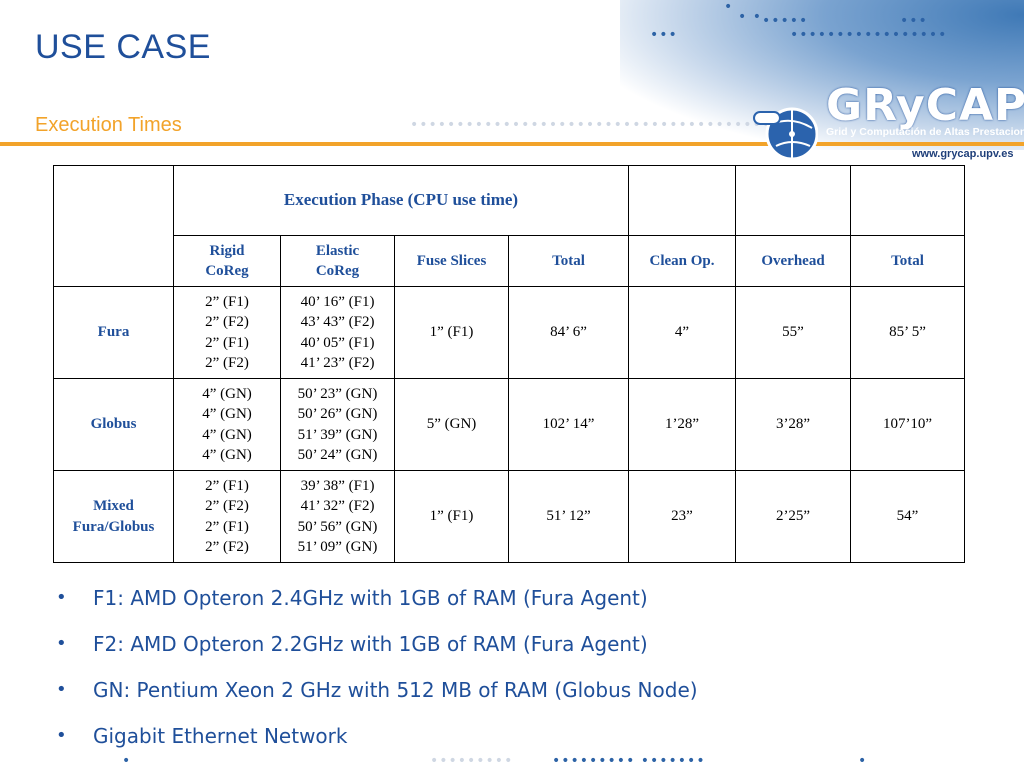 The image size is (1024, 769). What do you see at coordinates (682, 261) in the screenshot?
I see `column-header: Clean Op.` at bounding box center [682, 261].